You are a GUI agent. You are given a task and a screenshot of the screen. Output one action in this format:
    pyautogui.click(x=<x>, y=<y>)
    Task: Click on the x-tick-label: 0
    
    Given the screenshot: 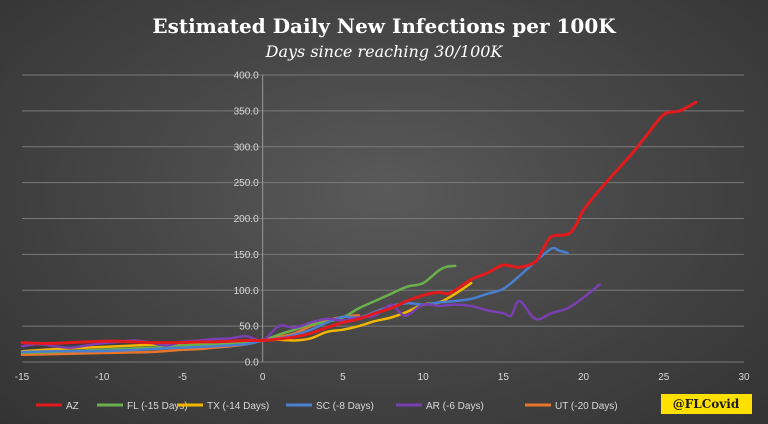 What is the action you would take?
    pyautogui.click(x=263, y=377)
    